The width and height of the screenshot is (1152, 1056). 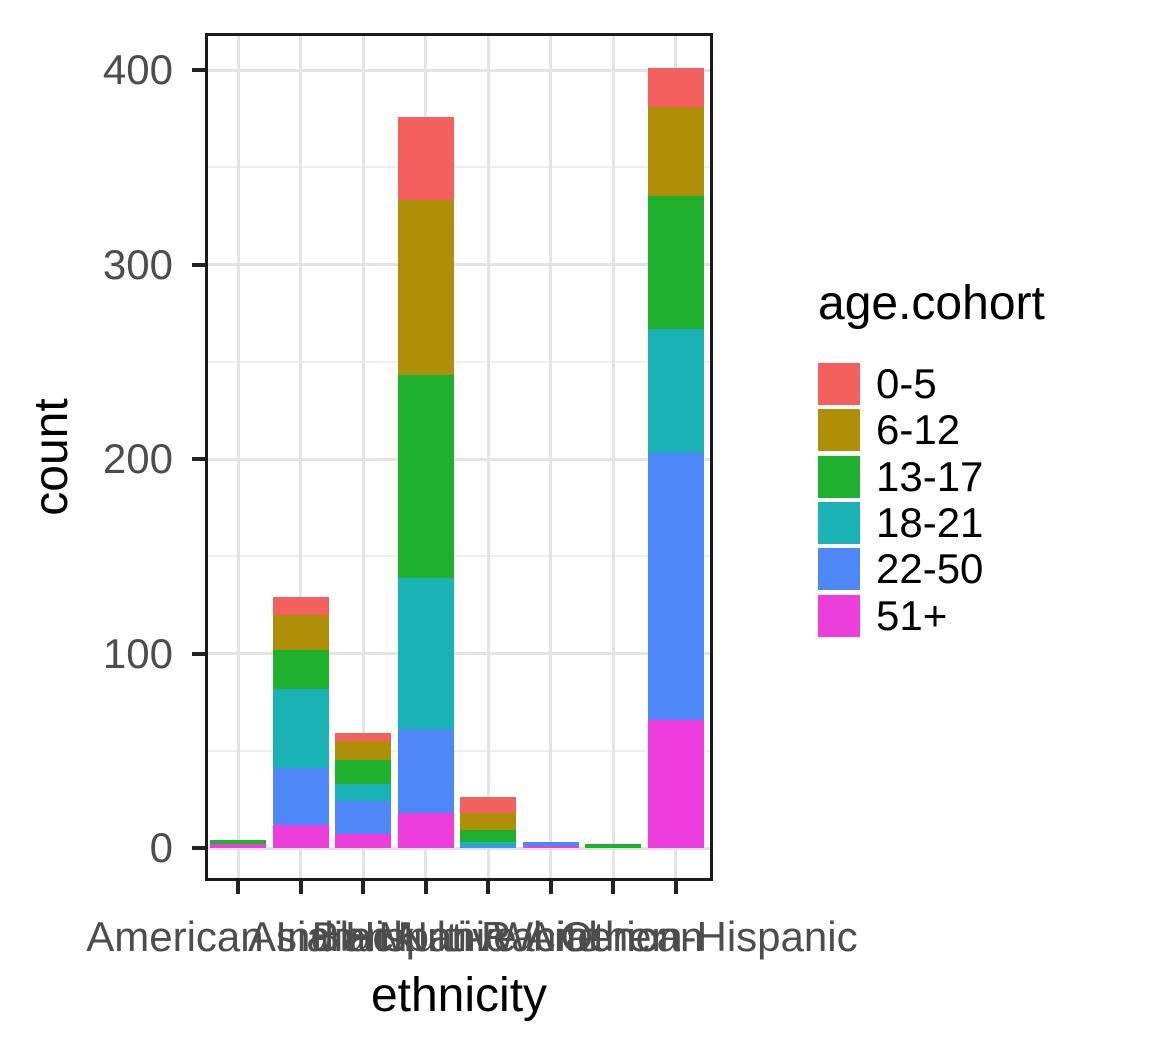 I want to click on legend-title: age.cohort, so click(x=931, y=303).